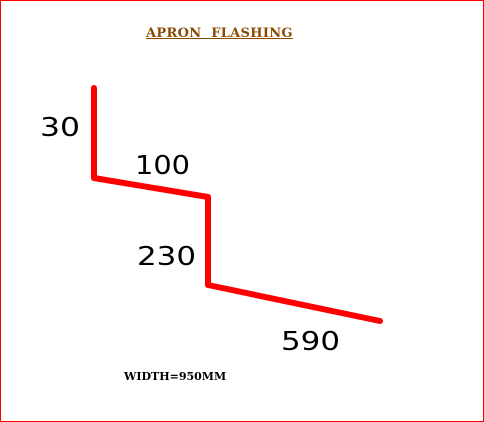 This screenshot has height=422, width=484. Describe the element at coordinates (162, 166) in the screenshot. I see `dimension-label-100: 100` at that location.